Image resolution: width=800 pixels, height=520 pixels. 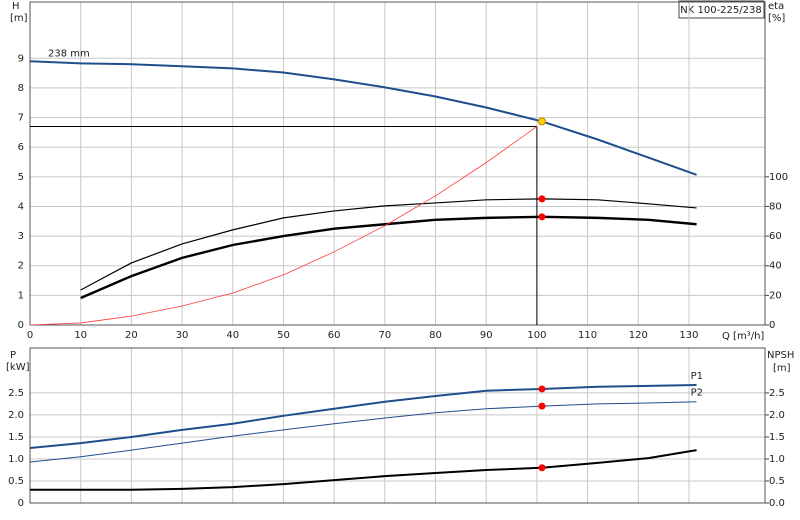 What do you see at coordinates (69, 53) in the screenshot?
I see `series-label: 238 mm` at bounding box center [69, 53].